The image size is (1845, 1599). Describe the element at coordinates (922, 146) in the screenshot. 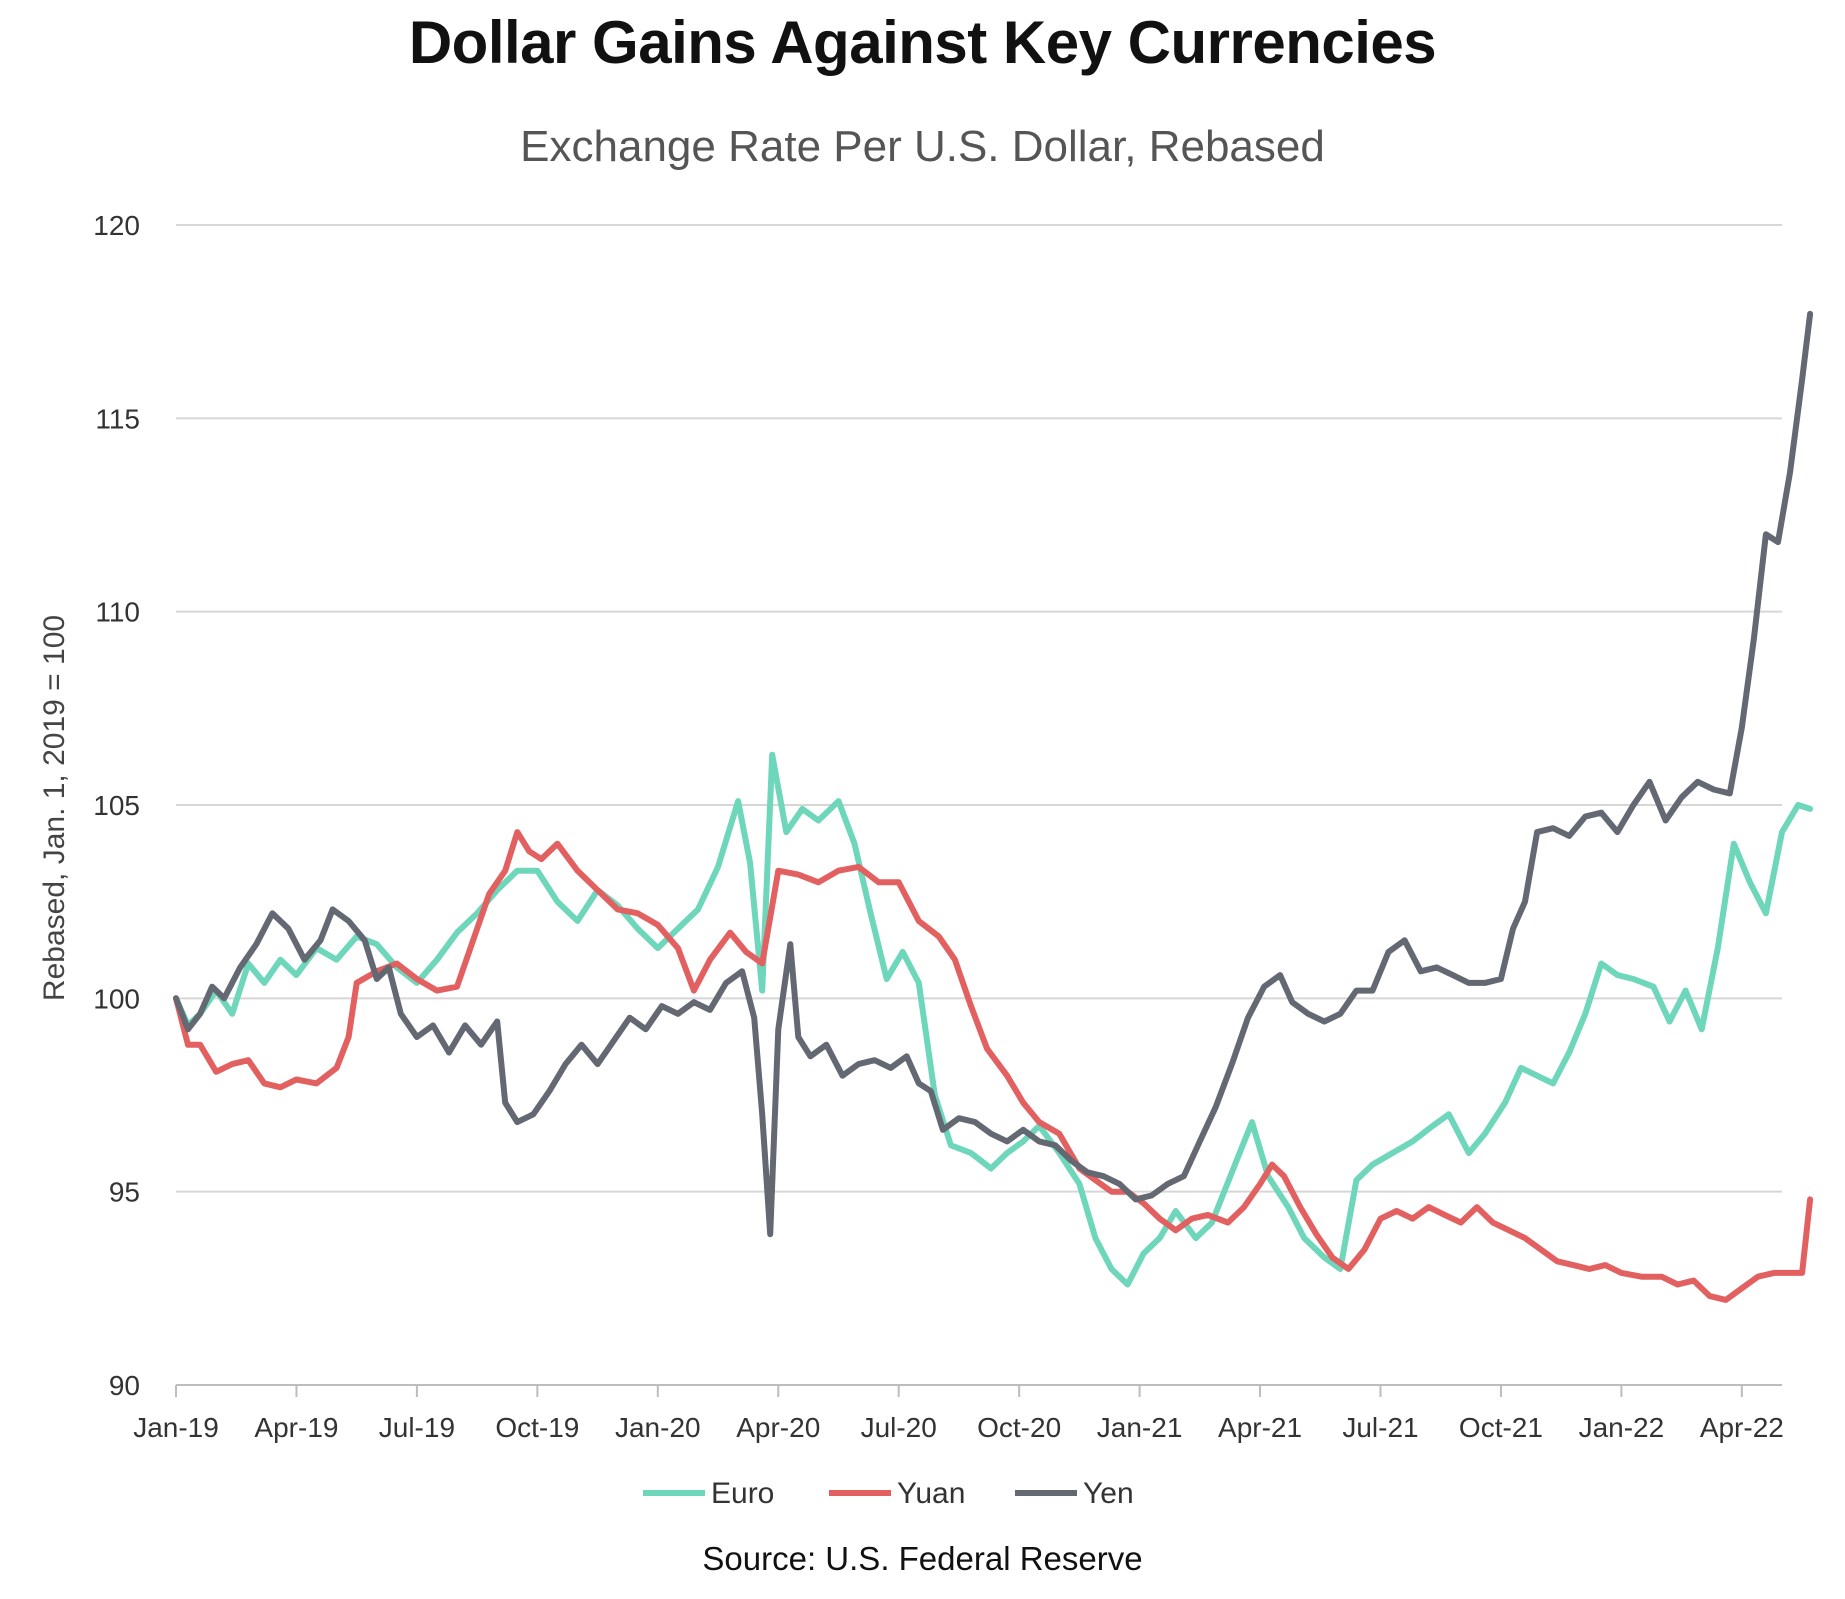

I see `chart-subtitle: Exchange Rate Per U.S. Dollar, Rebased` at that location.